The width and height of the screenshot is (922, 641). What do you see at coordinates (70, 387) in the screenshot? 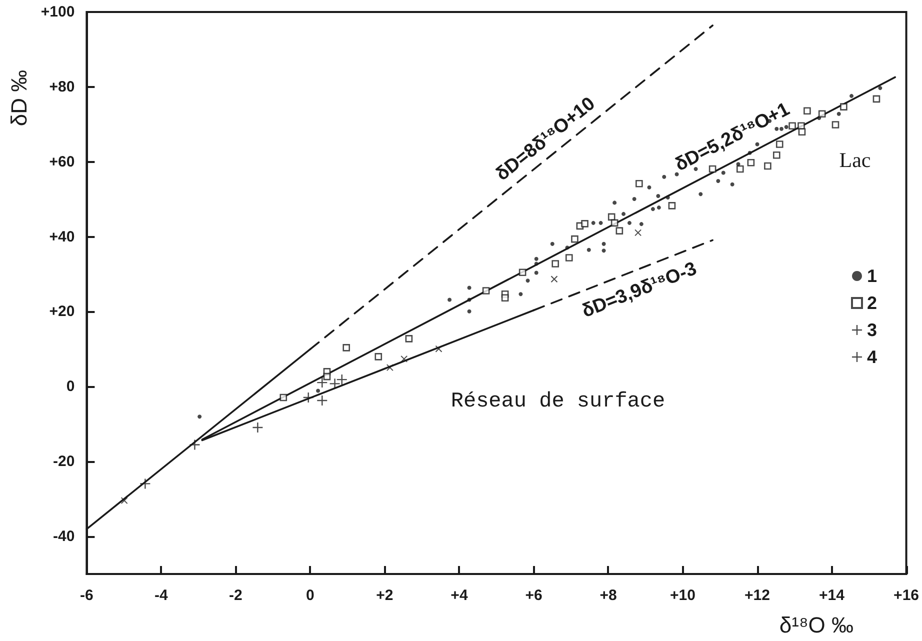
I see `y-tick-label: 0` at bounding box center [70, 387].